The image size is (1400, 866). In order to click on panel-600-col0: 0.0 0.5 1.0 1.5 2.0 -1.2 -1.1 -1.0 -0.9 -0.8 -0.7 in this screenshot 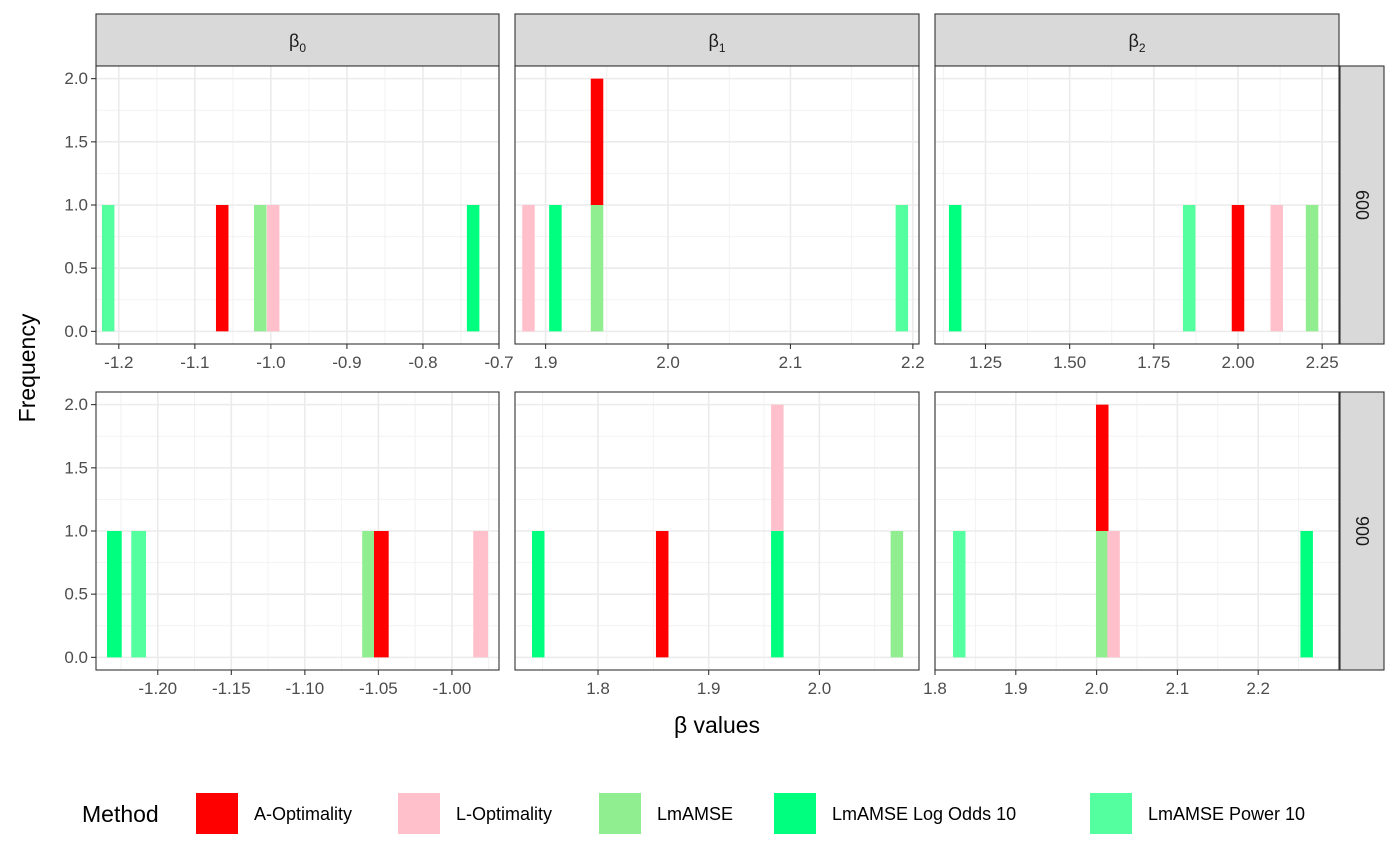, I will do `click(289, 218)`.